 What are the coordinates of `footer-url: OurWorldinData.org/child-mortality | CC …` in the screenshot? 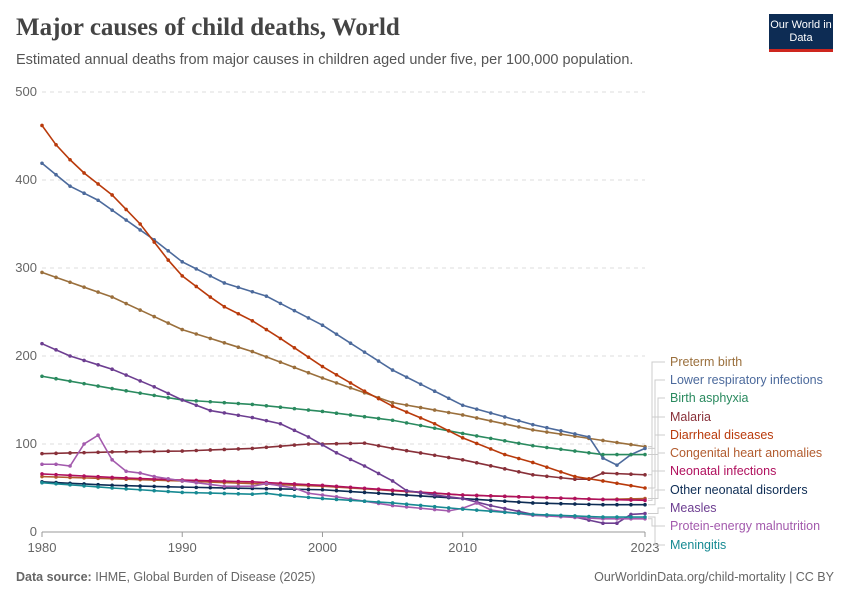 It's located at (714, 577).